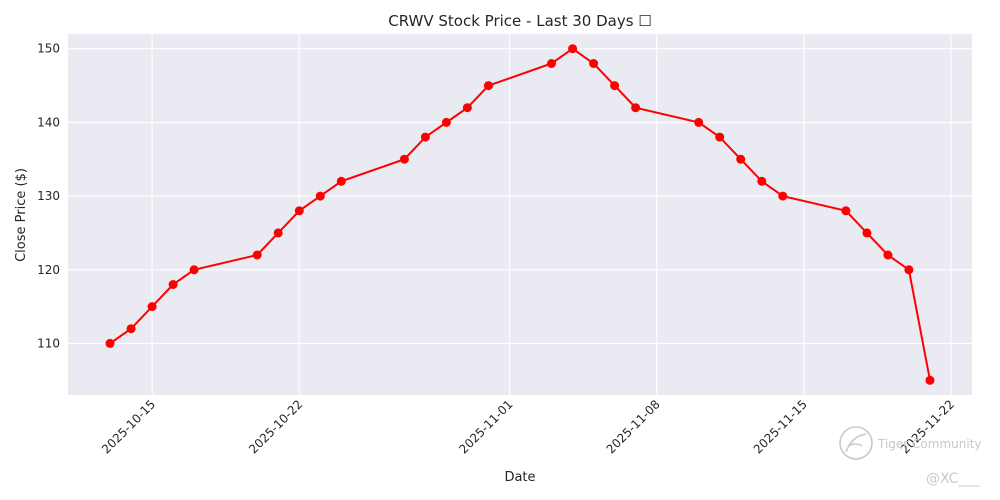 The image size is (1000, 500). Describe the element at coordinates (780, 426) in the screenshot. I see `x-tick-label: 2025-11-15` at that location.